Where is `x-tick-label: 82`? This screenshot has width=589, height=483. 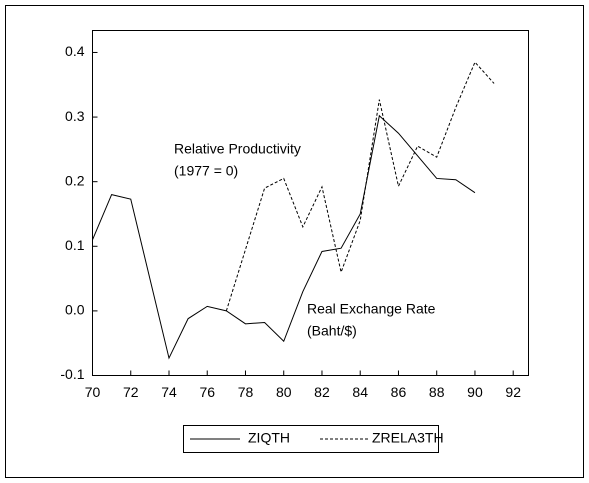 x-tick-label: 82 is located at coordinates (322, 392).